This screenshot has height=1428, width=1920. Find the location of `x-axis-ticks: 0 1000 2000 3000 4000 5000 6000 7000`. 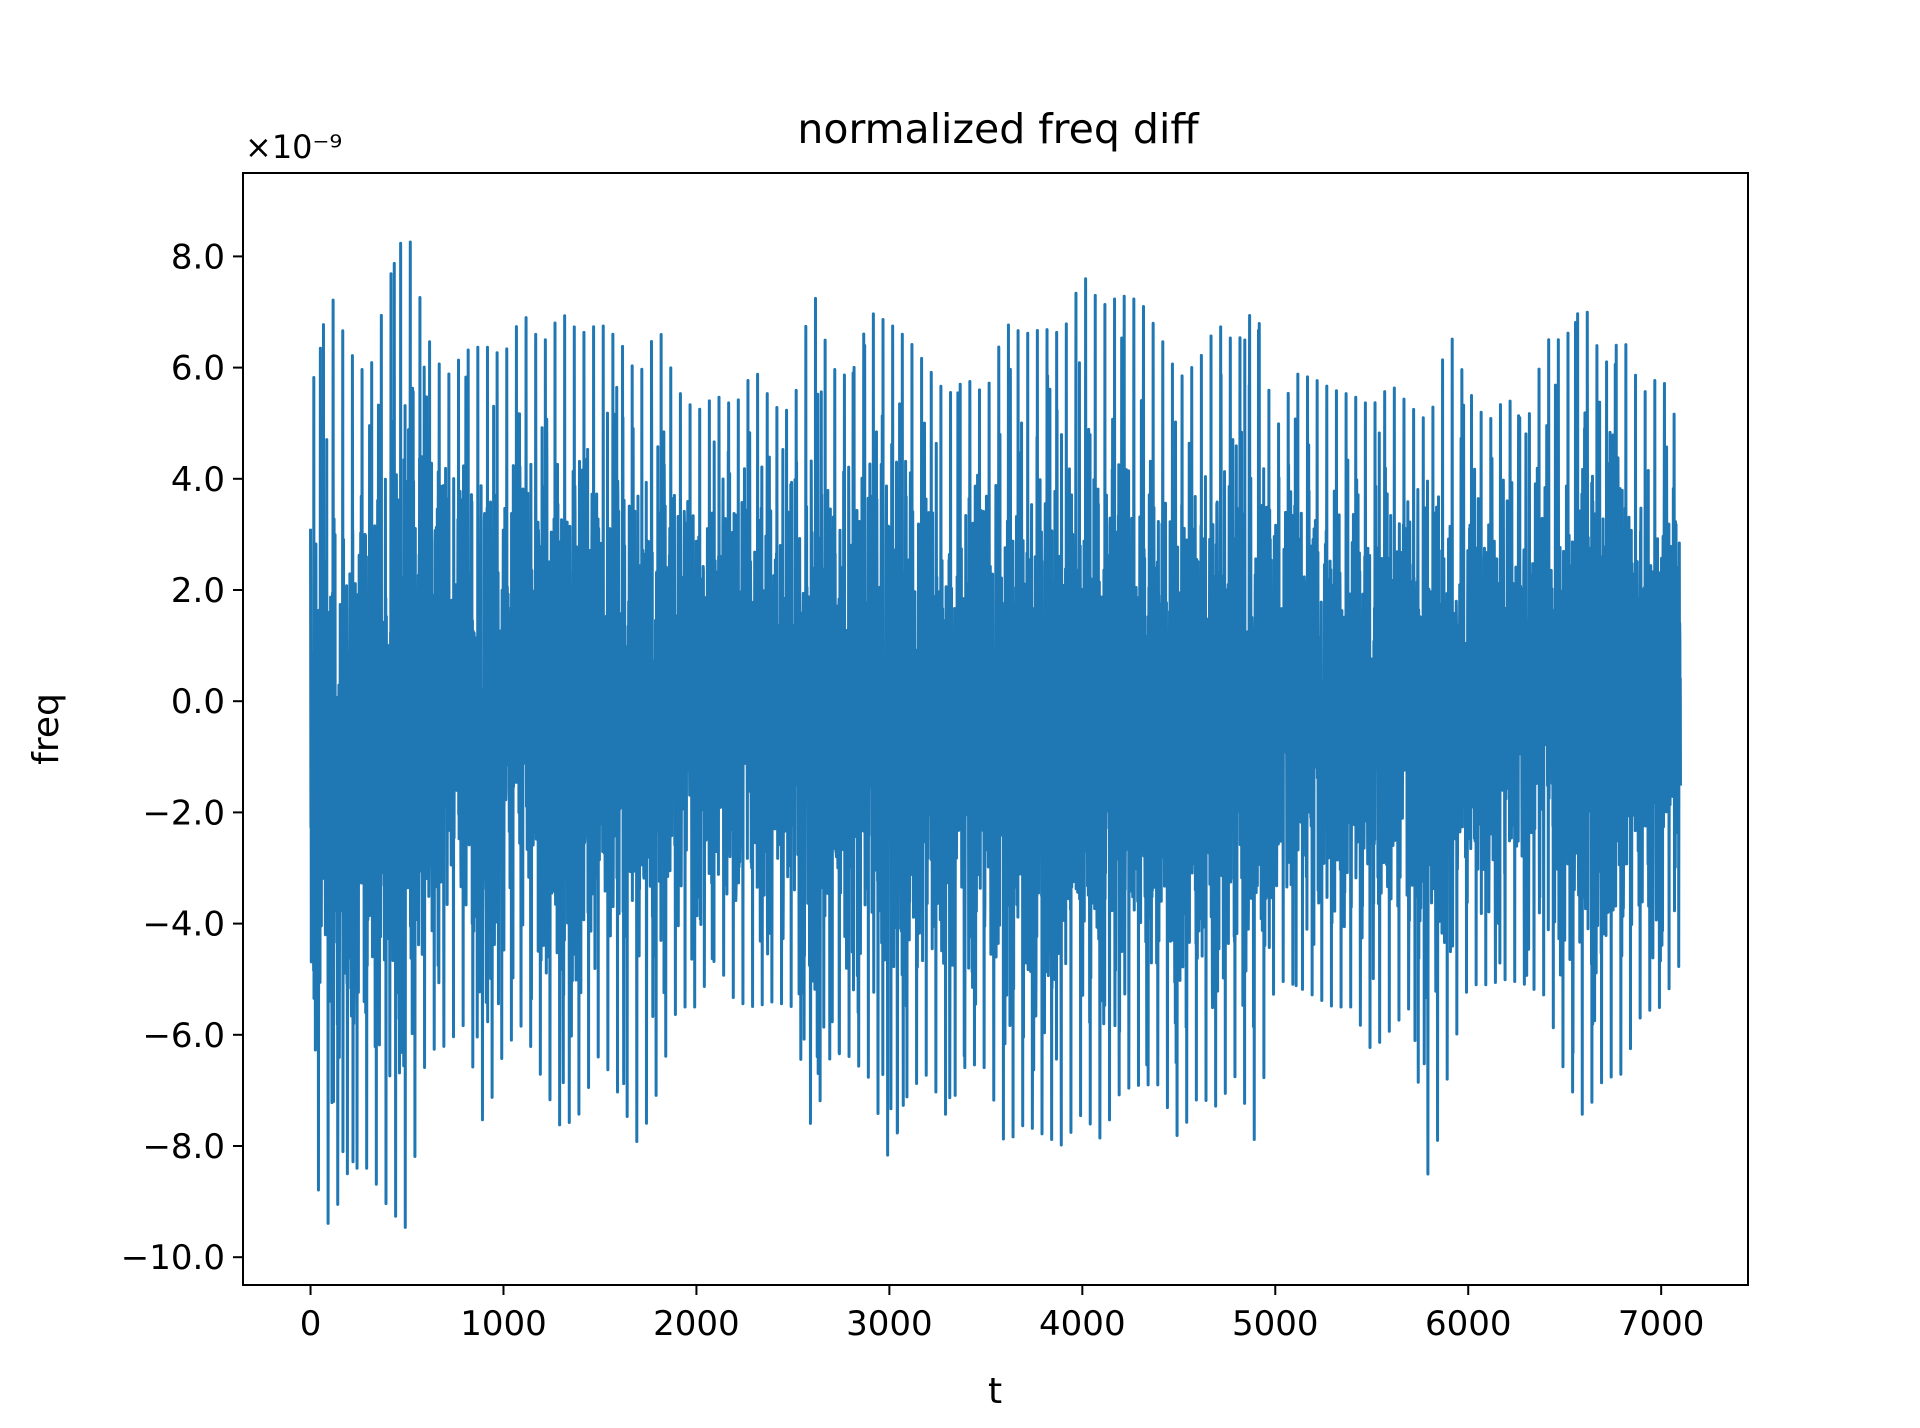

x-axis-ticks: 0 1000 2000 3000 4000 5000 6000 7000 is located at coordinates (1002, 1314).